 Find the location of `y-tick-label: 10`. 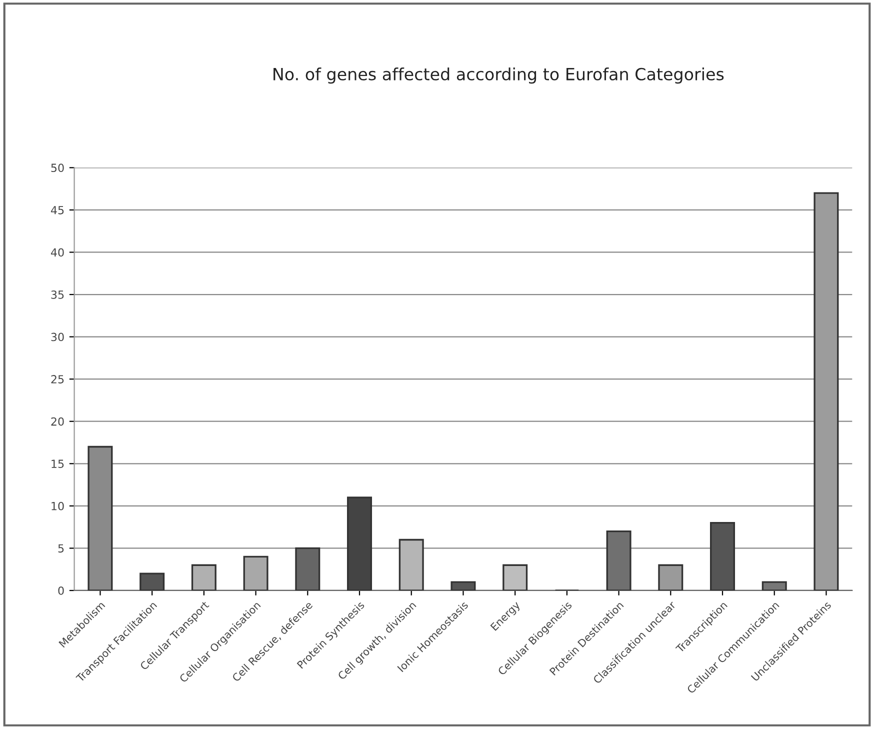

y-tick-label: 10 is located at coordinates (58, 506).